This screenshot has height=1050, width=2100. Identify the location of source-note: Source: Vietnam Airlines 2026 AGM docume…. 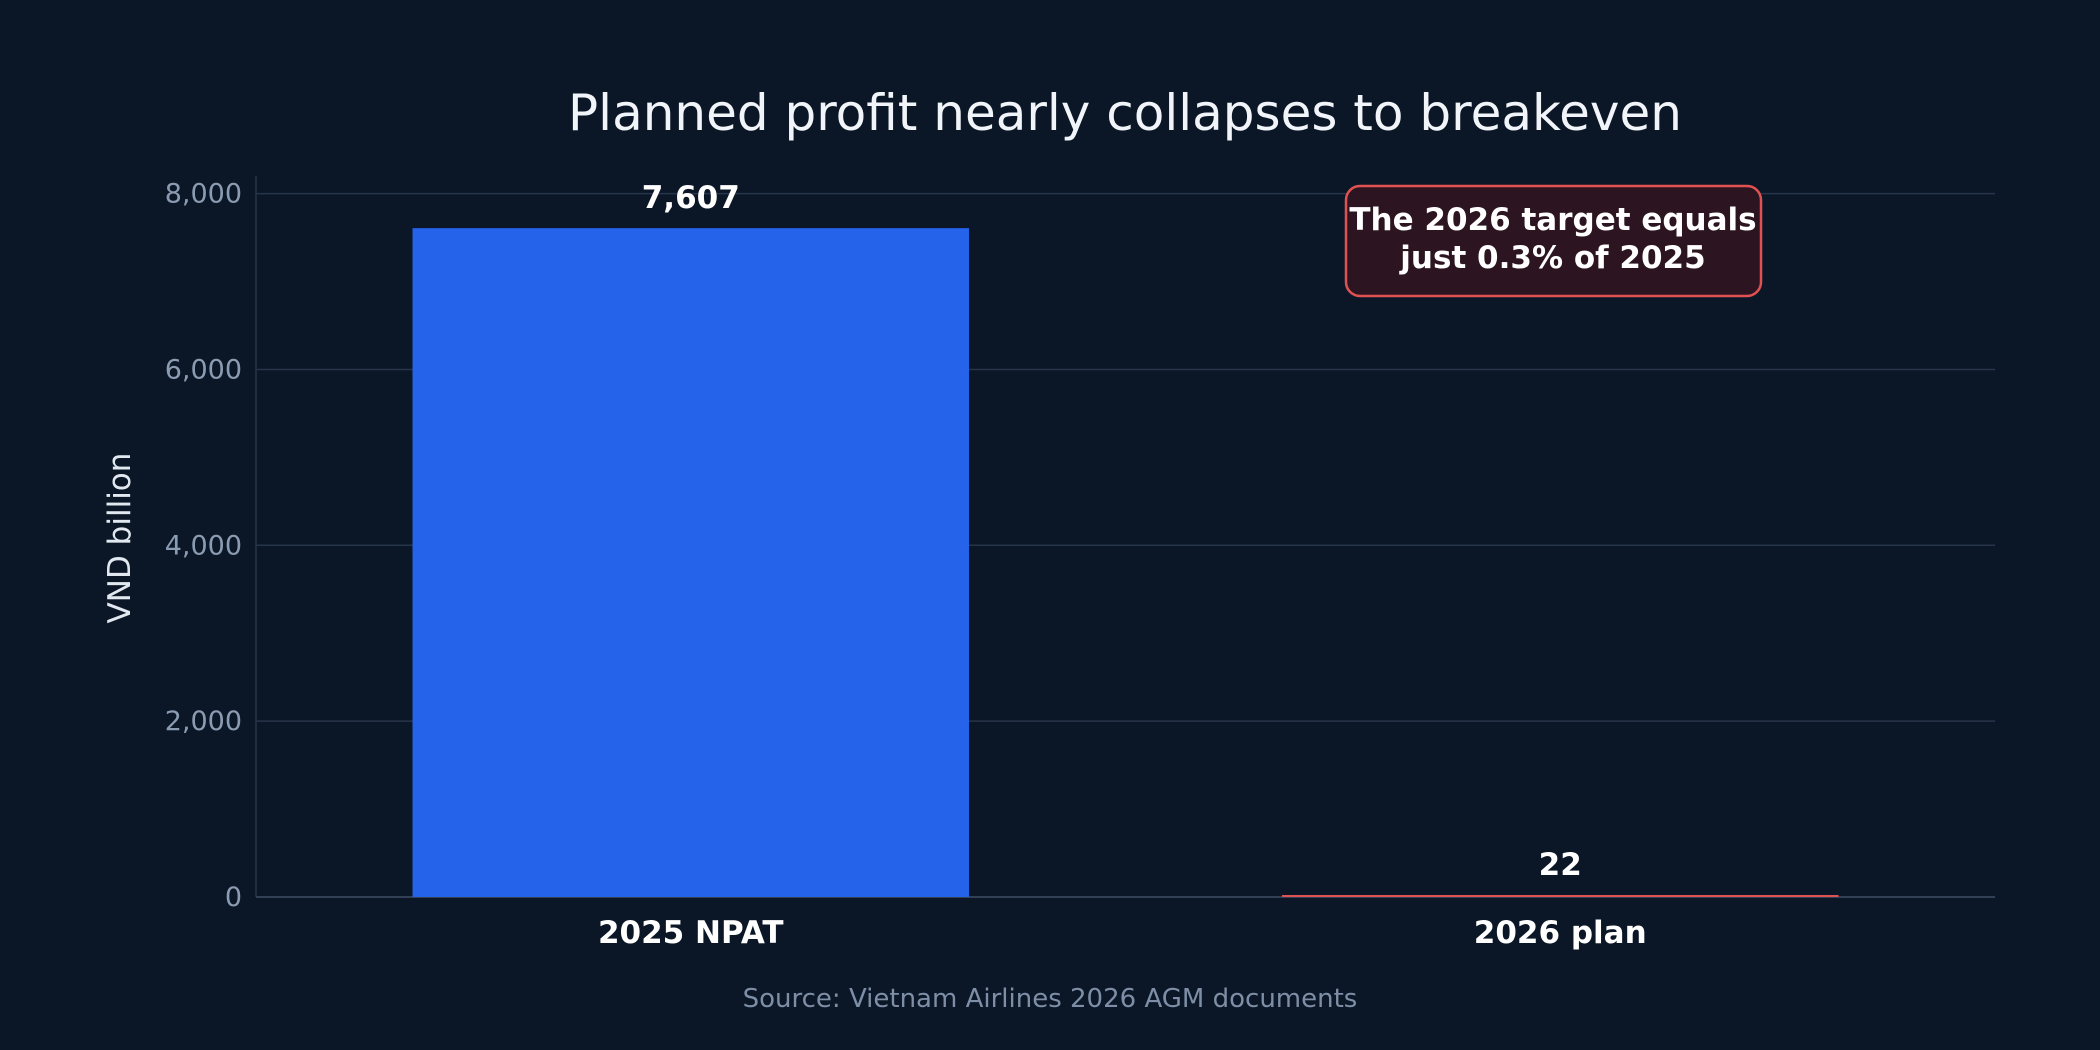
(1050, 999).